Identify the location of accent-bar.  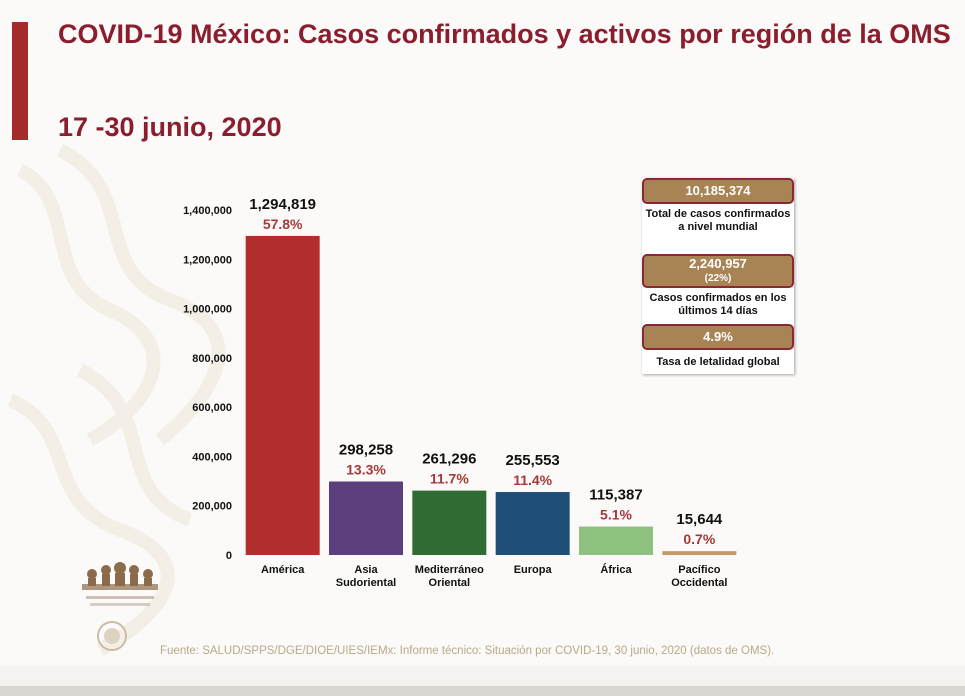
(20, 81).